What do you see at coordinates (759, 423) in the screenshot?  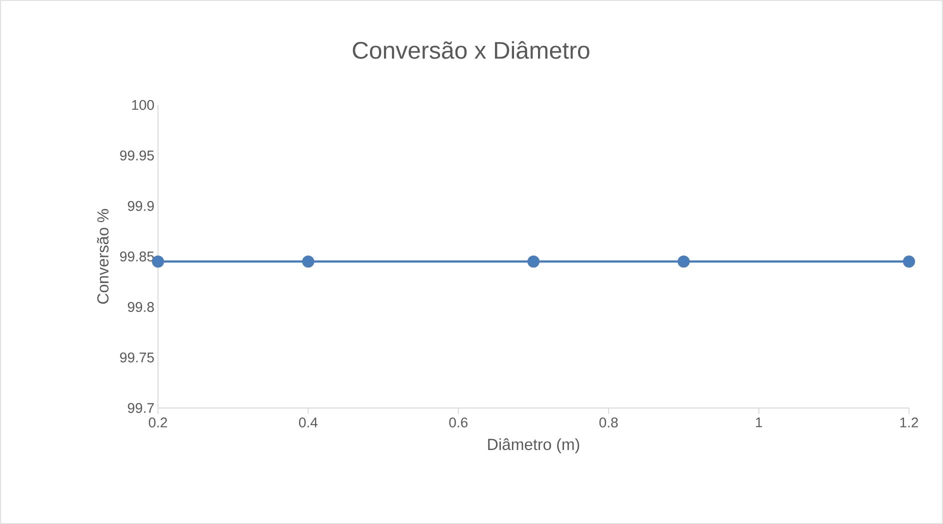 I see `x-tick-label: 1` at bounding box center [759, 423].